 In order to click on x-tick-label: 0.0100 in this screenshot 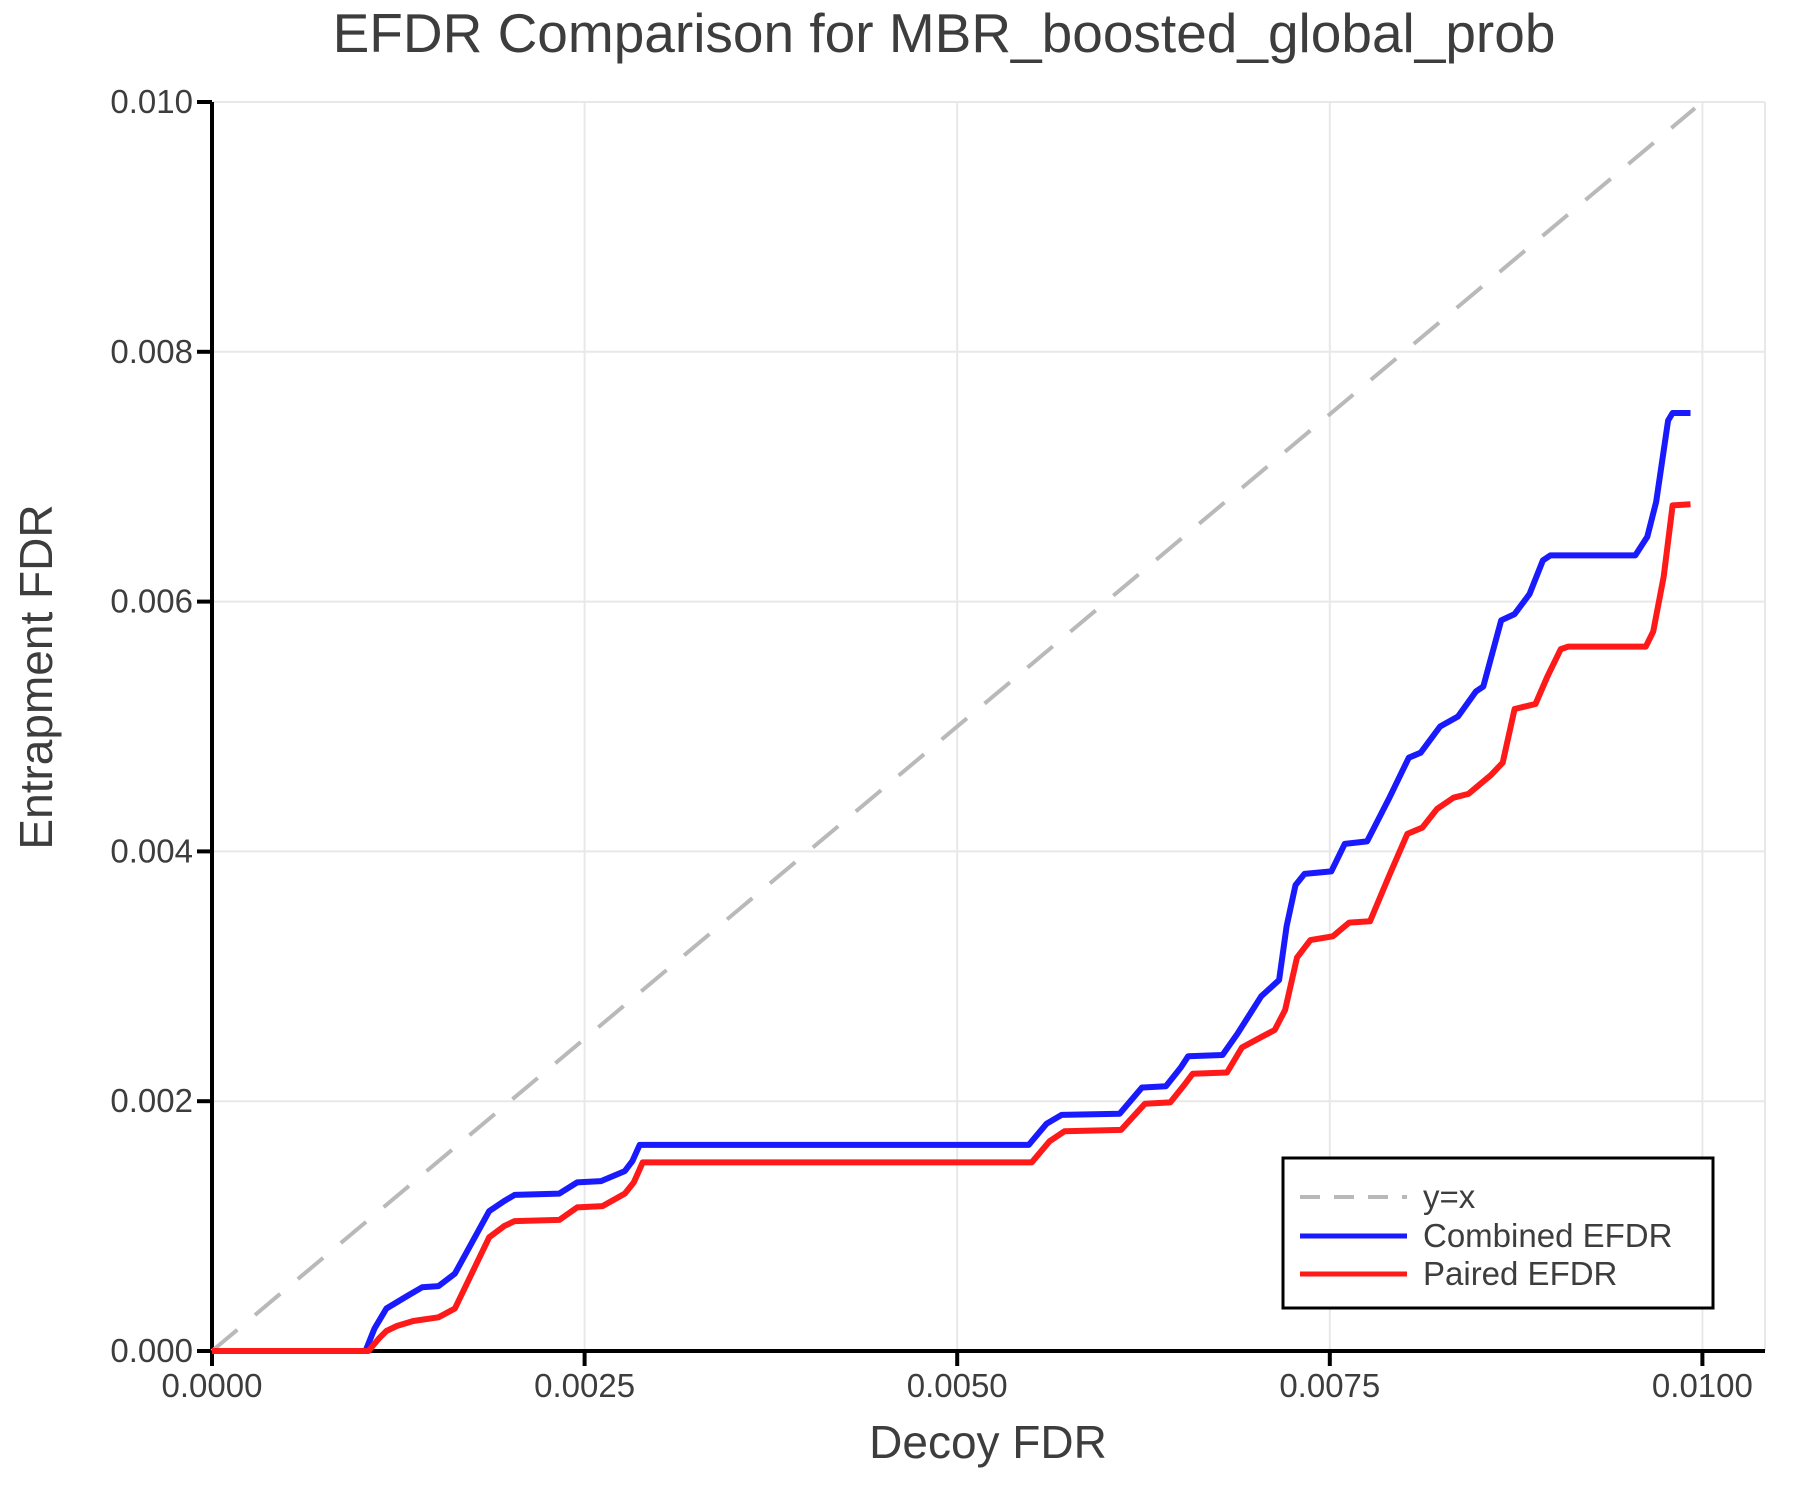, I will do `click(1702, 1385)`.